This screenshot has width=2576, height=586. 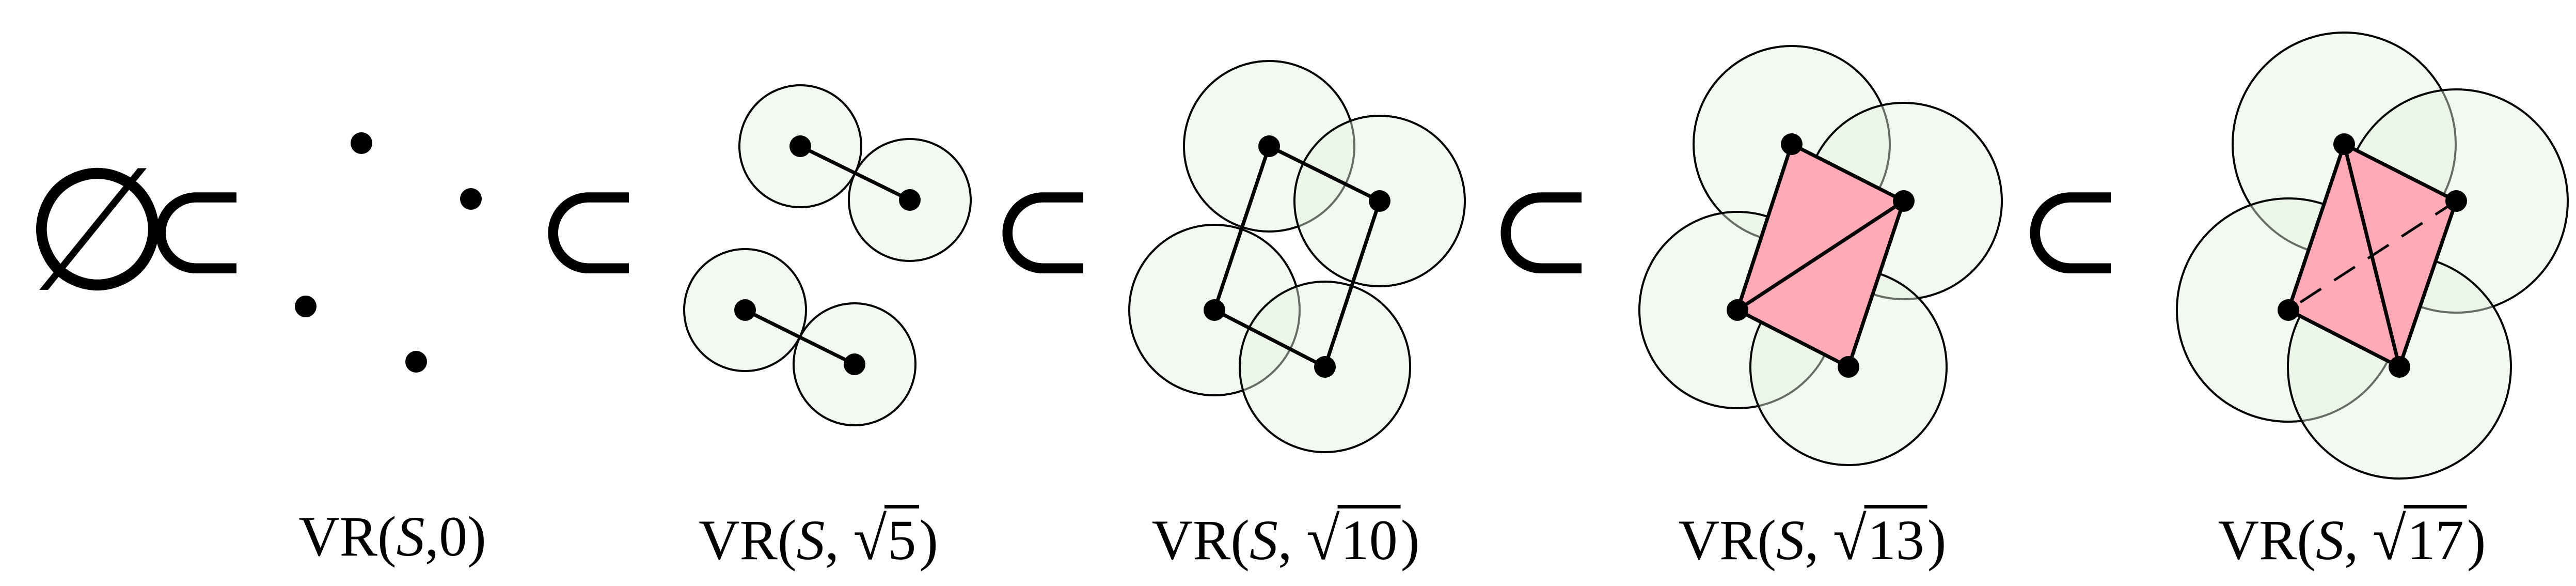 I want to click on subset-symbol-5: ⊂, so click(x=2070, y=228).